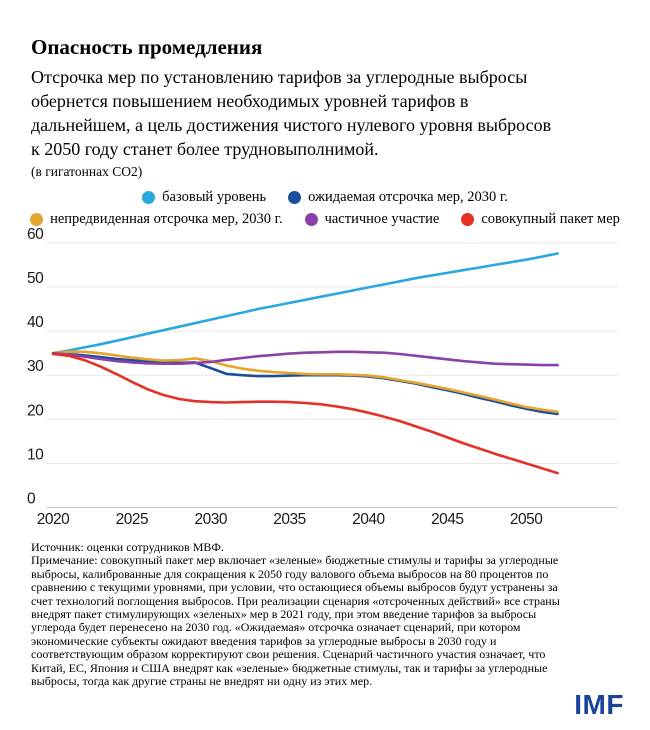 This screenshot has width=650, height=730. What do you see at coordinates (526, 519) in the screenshot?
I see `x-tick-label: 2050` at bounding box center [526, 519].